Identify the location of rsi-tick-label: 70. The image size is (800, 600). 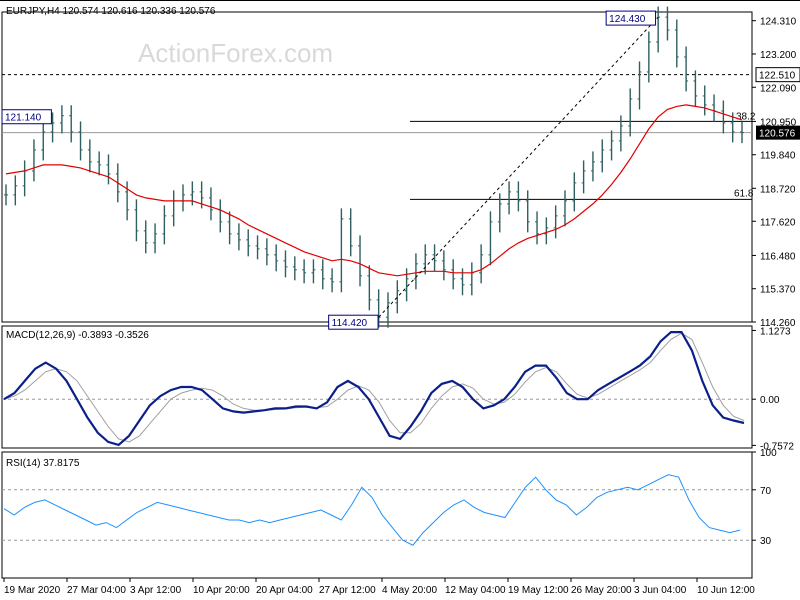
(766, 491).